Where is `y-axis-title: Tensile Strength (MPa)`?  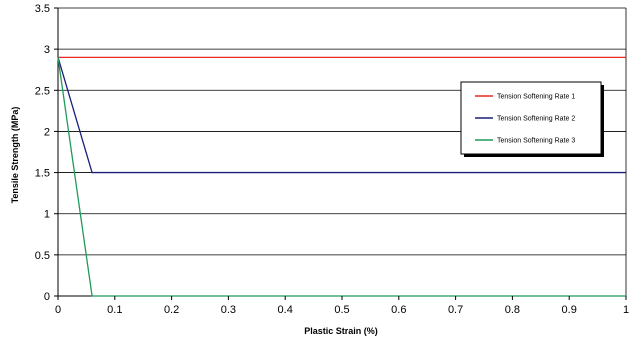 y-axis-title: Tensile Strength (MPa) is located at coordinates (15, 155).